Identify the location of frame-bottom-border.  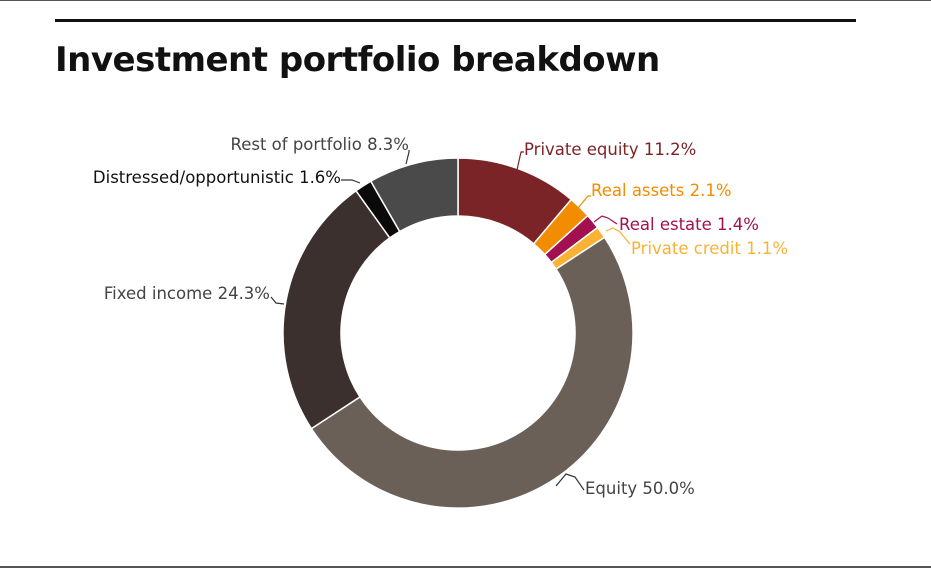
(465, 567).